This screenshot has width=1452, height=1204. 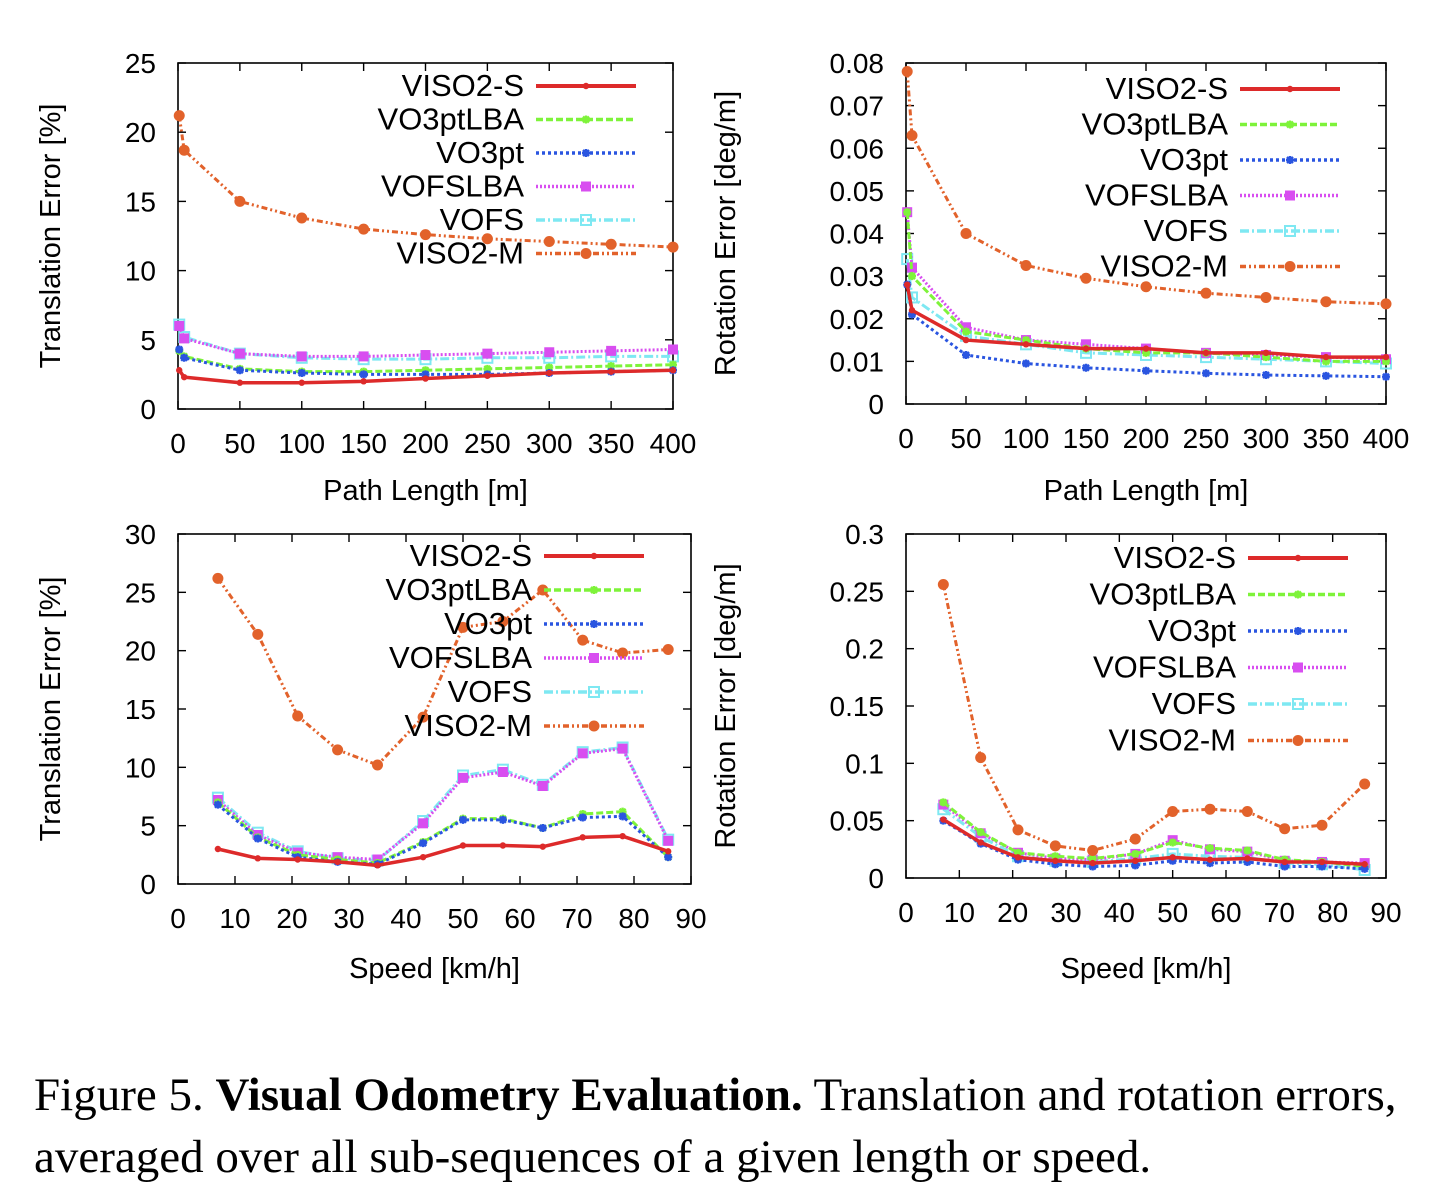 I want to click on y-tick-label: 25, so click(x=140, y=63).